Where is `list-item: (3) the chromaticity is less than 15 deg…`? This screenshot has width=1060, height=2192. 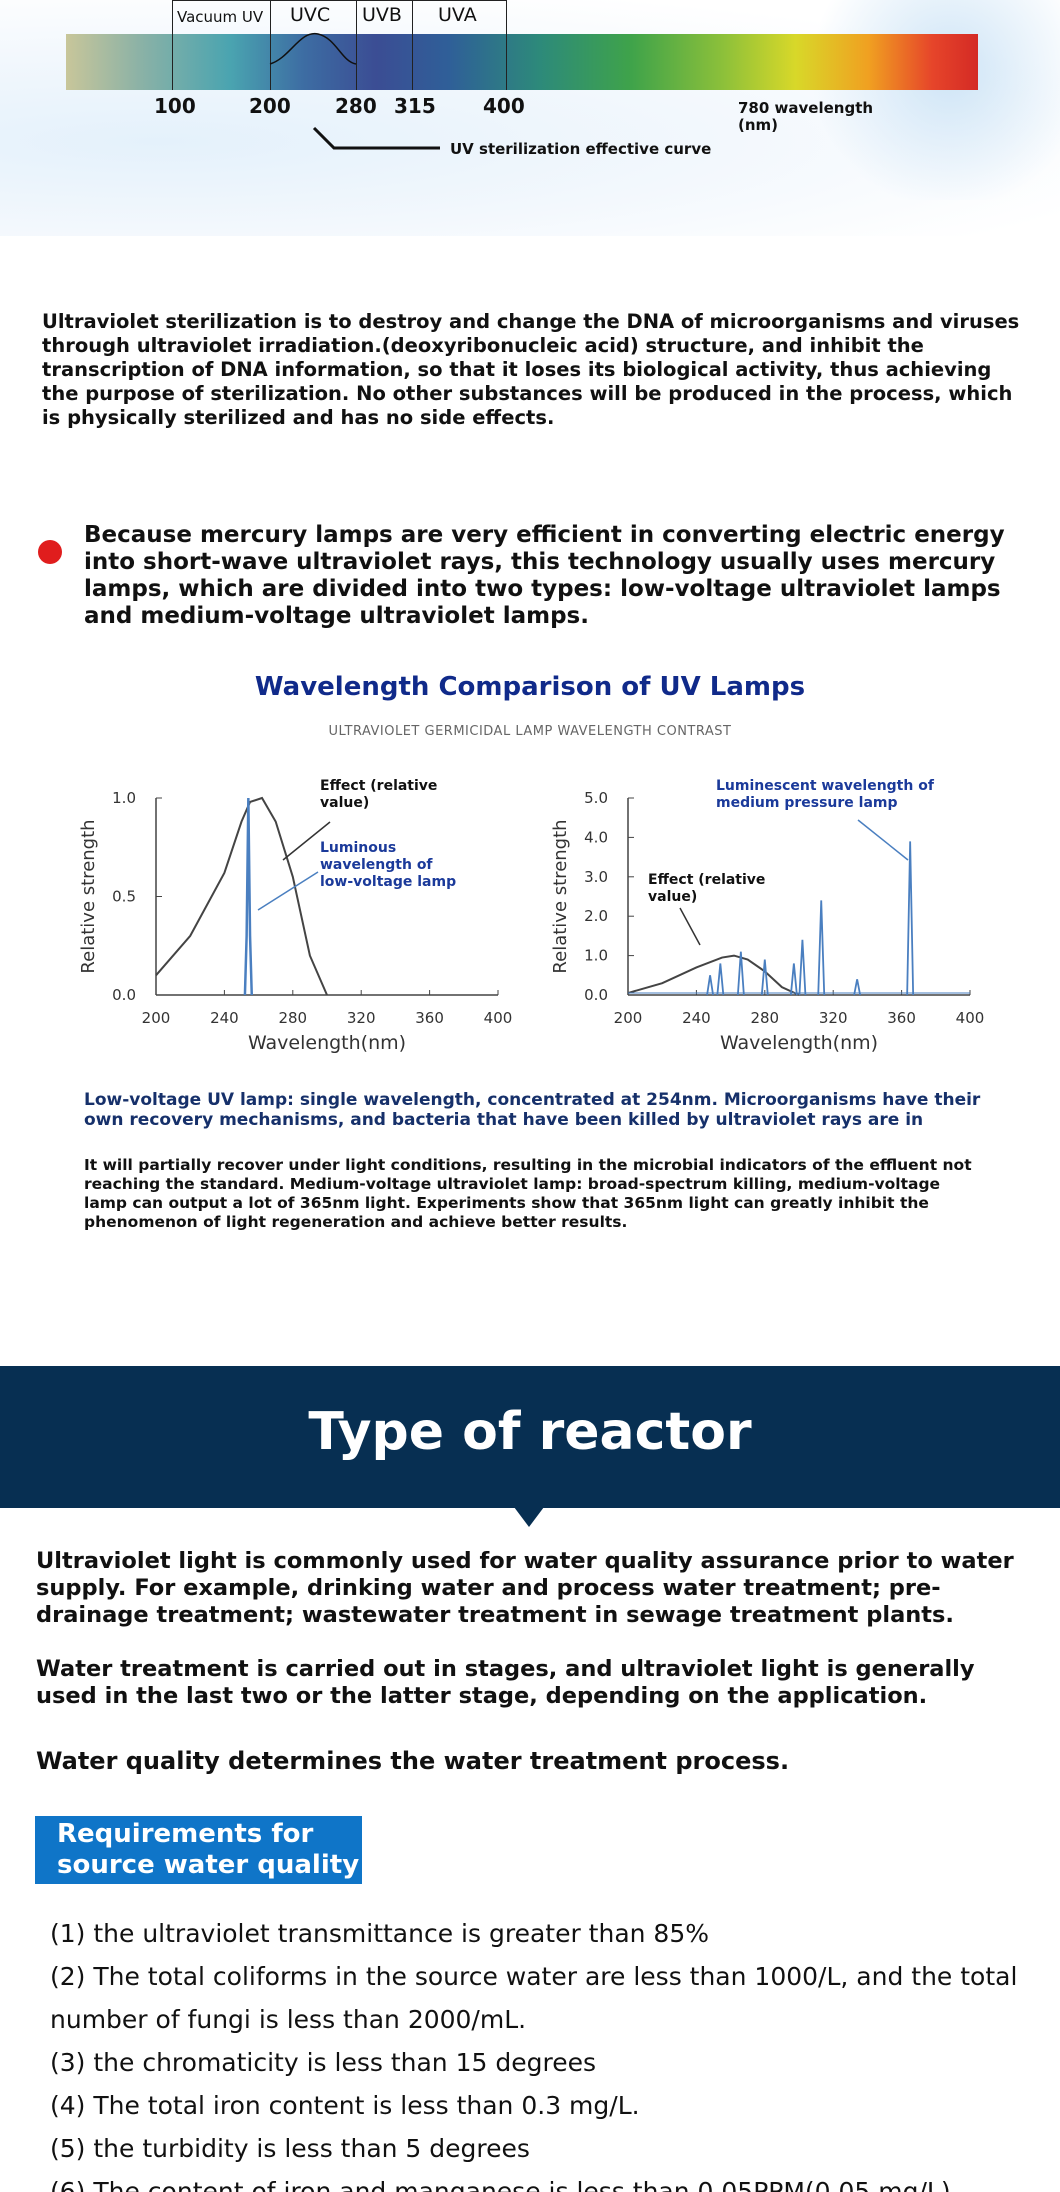 list-item: (3) the chromaticity is less than 15 deg… is located at coordinates (323, 2062).